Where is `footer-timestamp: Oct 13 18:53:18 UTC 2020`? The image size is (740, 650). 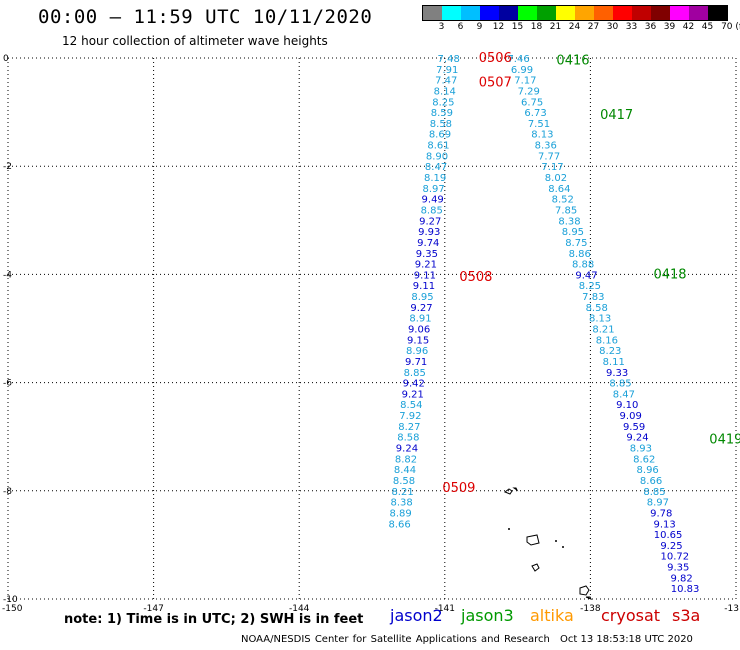
footer-timestamp: Oct 13 18:53:18 UTC 2020 is located at coordinates (626, 639).